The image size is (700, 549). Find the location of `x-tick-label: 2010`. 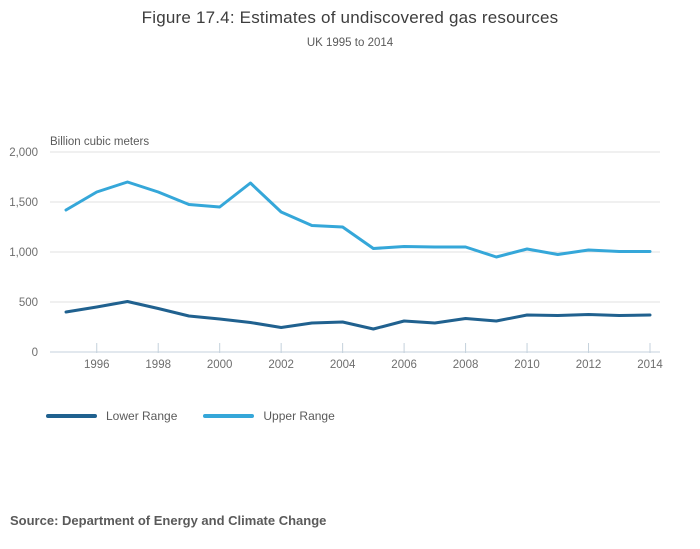

x-tick-label: 2010 is located at coordinates (527, 365).